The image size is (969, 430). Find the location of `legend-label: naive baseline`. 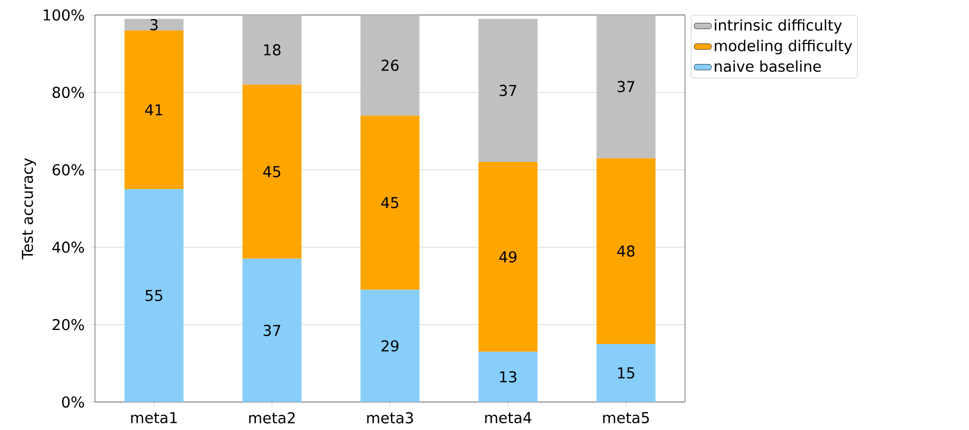

legend-label: naive baseline is located at coordinates (767, 66).